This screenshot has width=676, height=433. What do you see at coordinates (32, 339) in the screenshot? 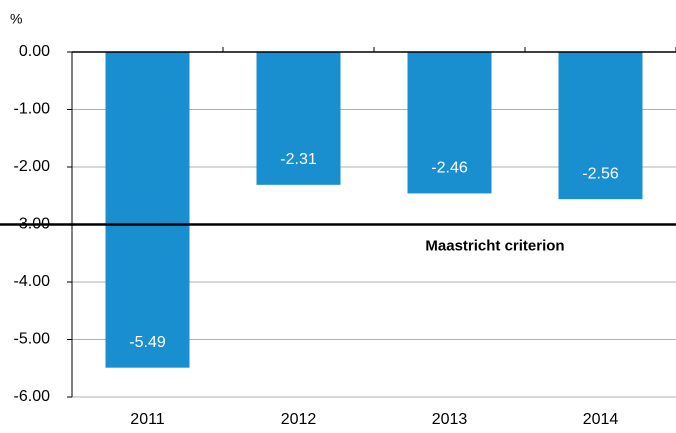
I see `y-tick-label: -5.00` at bounding box center [32, 339].